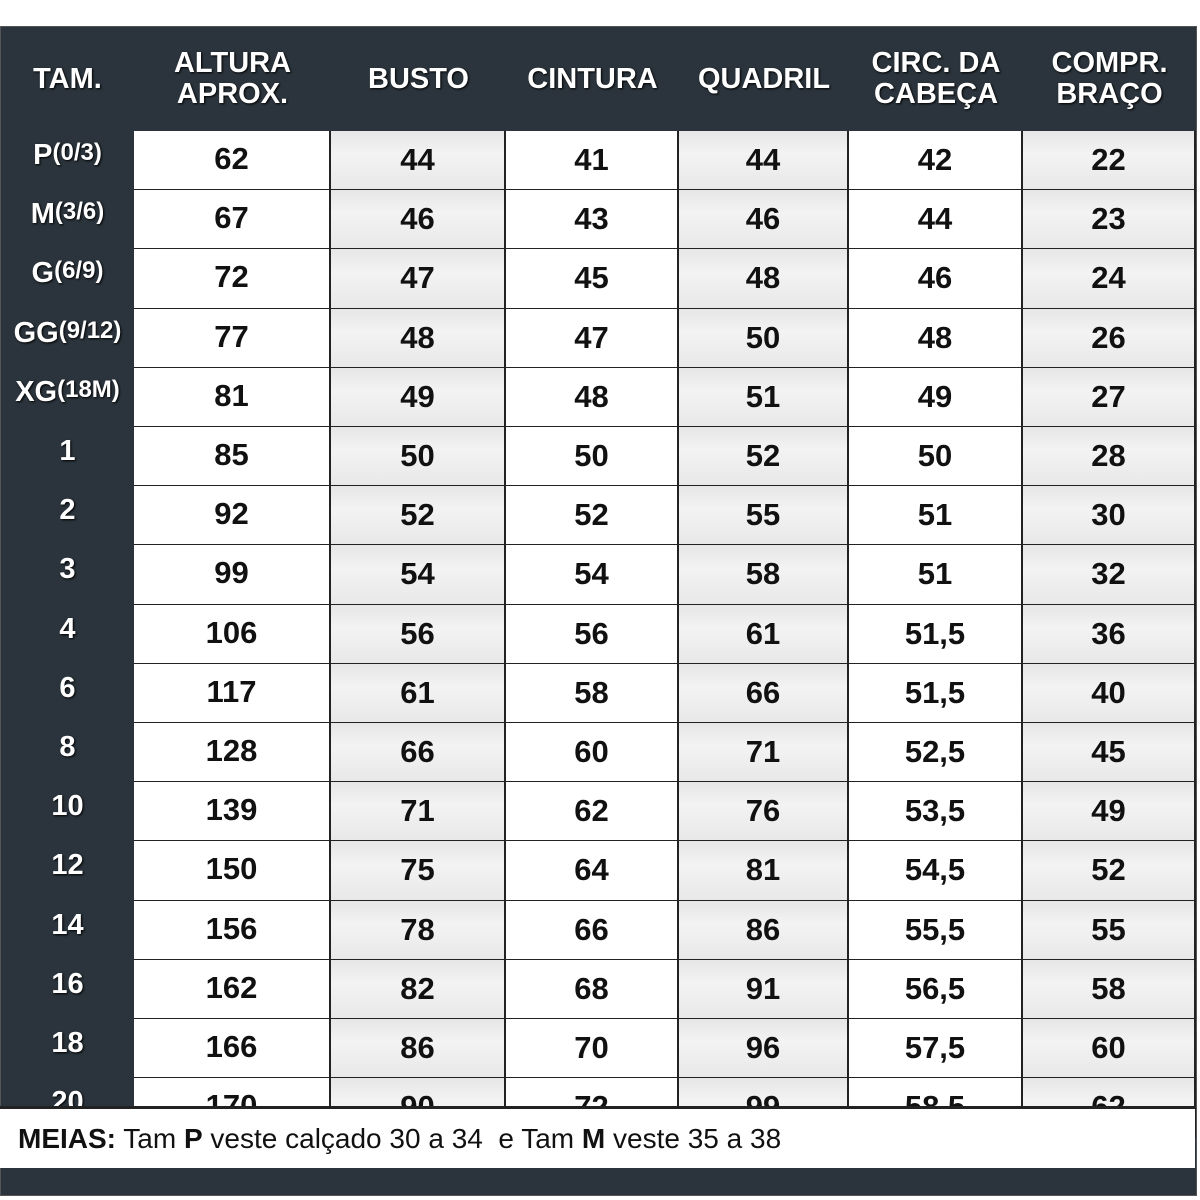 The height and width of the screenshot is (1200, 1200). I want to click on size-age-range: (0/3), so click(77, 152).